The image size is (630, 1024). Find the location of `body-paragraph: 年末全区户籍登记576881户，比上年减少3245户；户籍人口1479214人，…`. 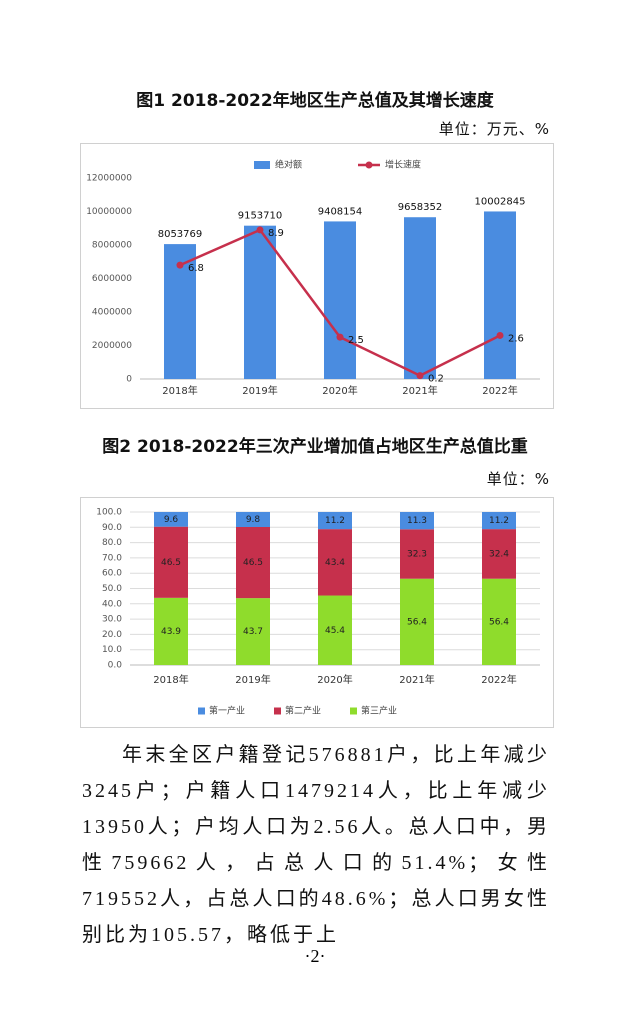

body-paragraph: 年末全区户籍登记576881户，比上年减少3245户；户籍人口1479214人，… is located at coordinates (316, 845).